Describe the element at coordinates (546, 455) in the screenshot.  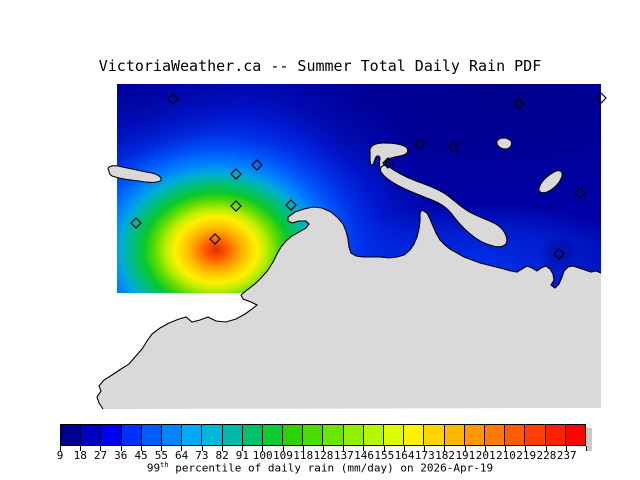
I see `colorbar-tick-label: 228` at that location.